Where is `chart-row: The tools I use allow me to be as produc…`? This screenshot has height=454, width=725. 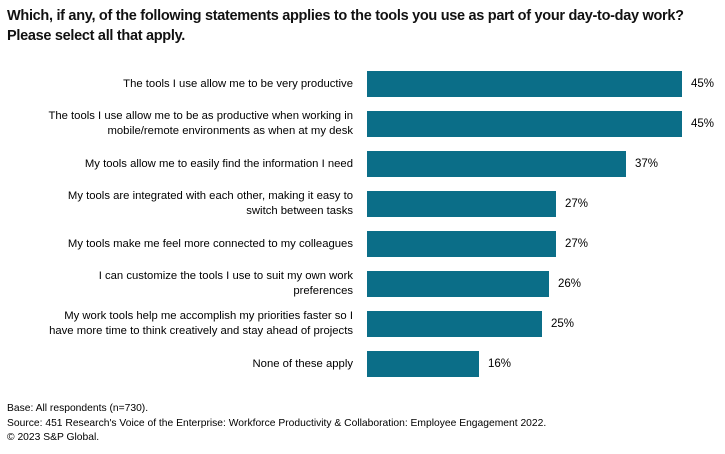
chart-row: The tools I use allow me to be as produc… is located at coordinates (362, 124).